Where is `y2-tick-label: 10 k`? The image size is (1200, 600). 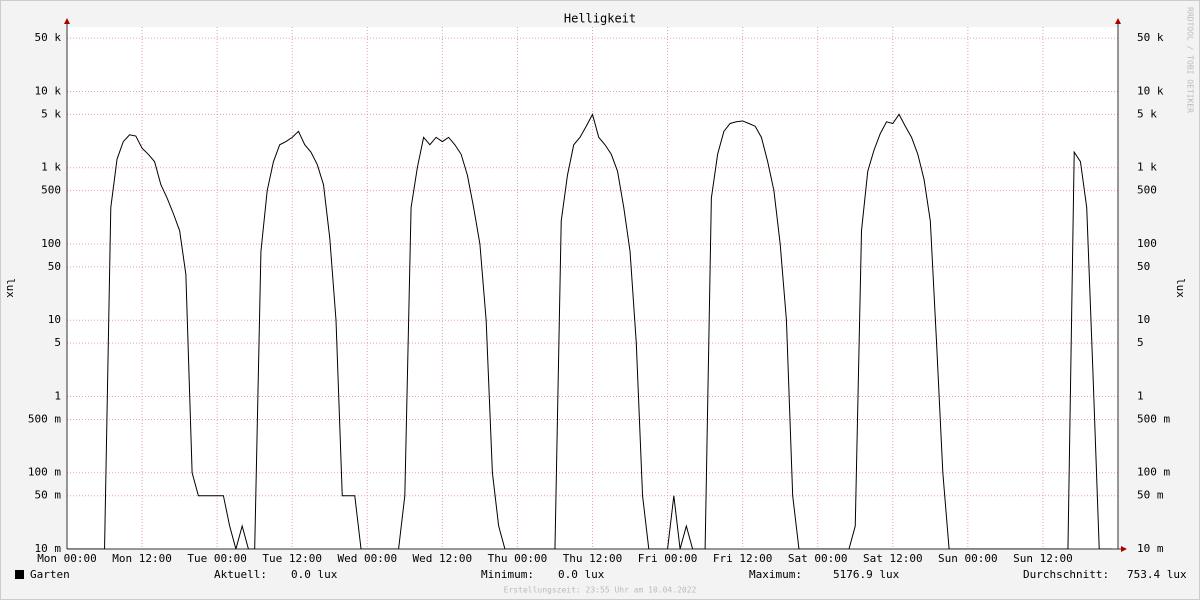 y2-tick-label: 10 k is located at coordinates (1150, 90).